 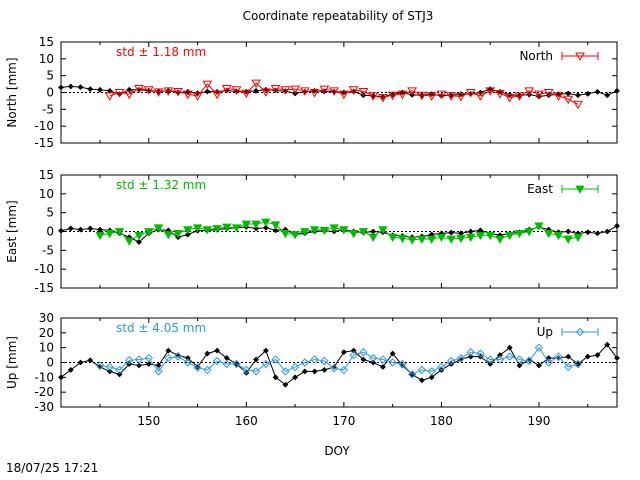 I want to click on y-tick-label: 0, so click(x=50, y=93).